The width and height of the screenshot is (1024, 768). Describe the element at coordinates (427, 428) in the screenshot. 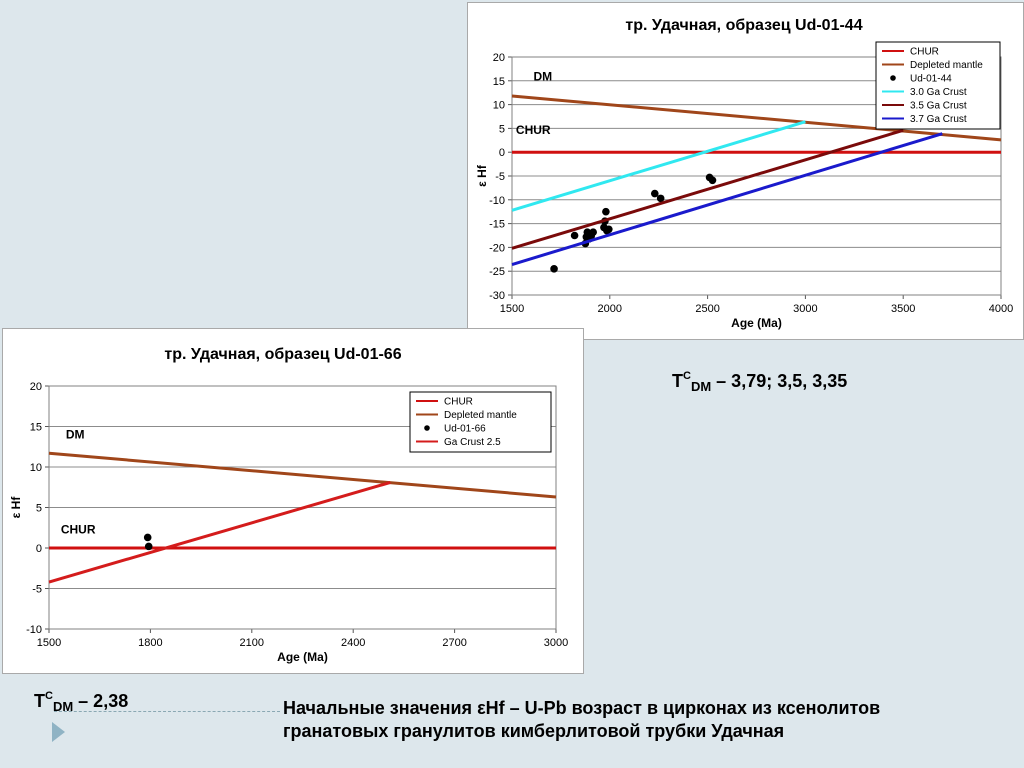

I see `chart2-legend-swatch` at that location.